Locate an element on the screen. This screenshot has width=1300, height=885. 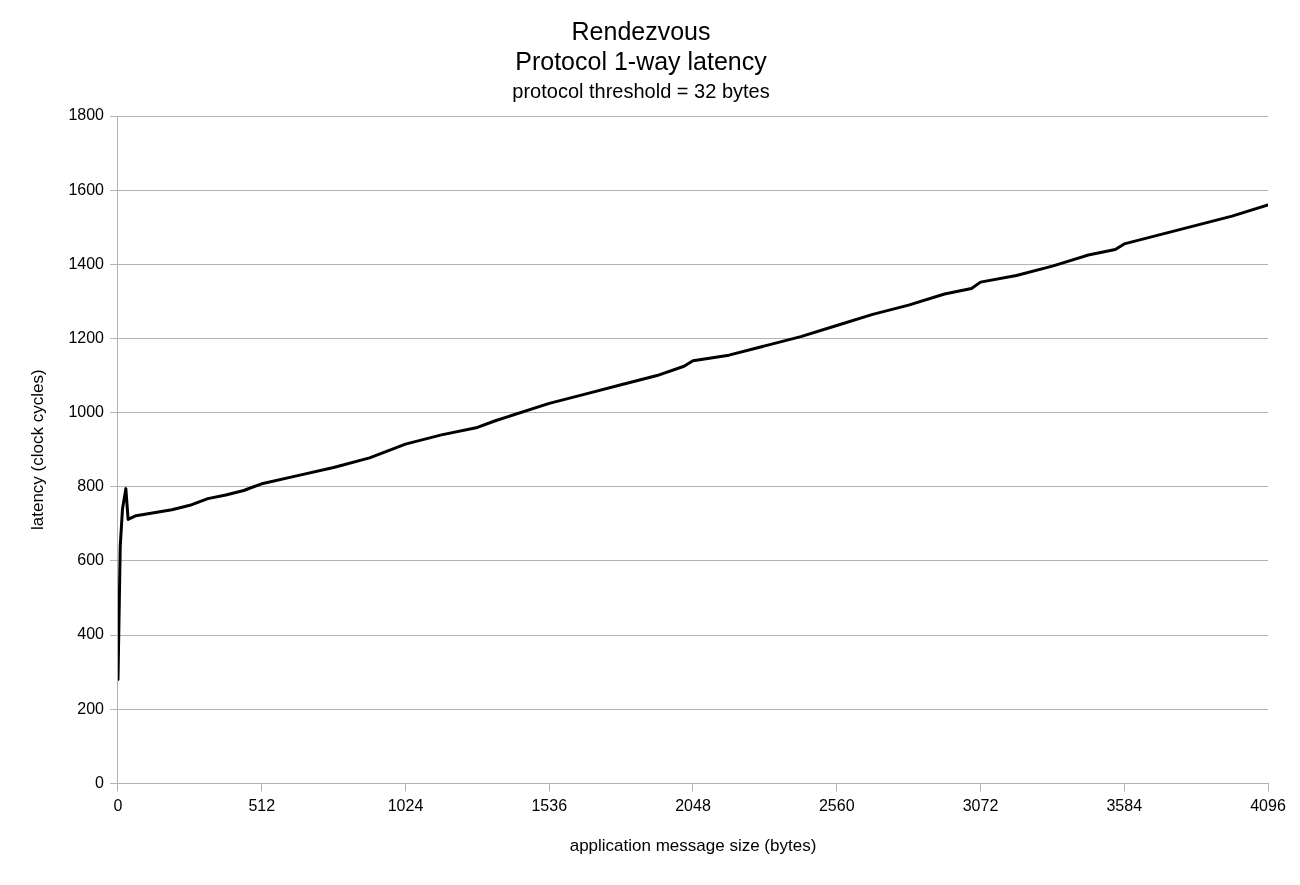
x-tick-label: 1536 is located at coordinates (549, 806).